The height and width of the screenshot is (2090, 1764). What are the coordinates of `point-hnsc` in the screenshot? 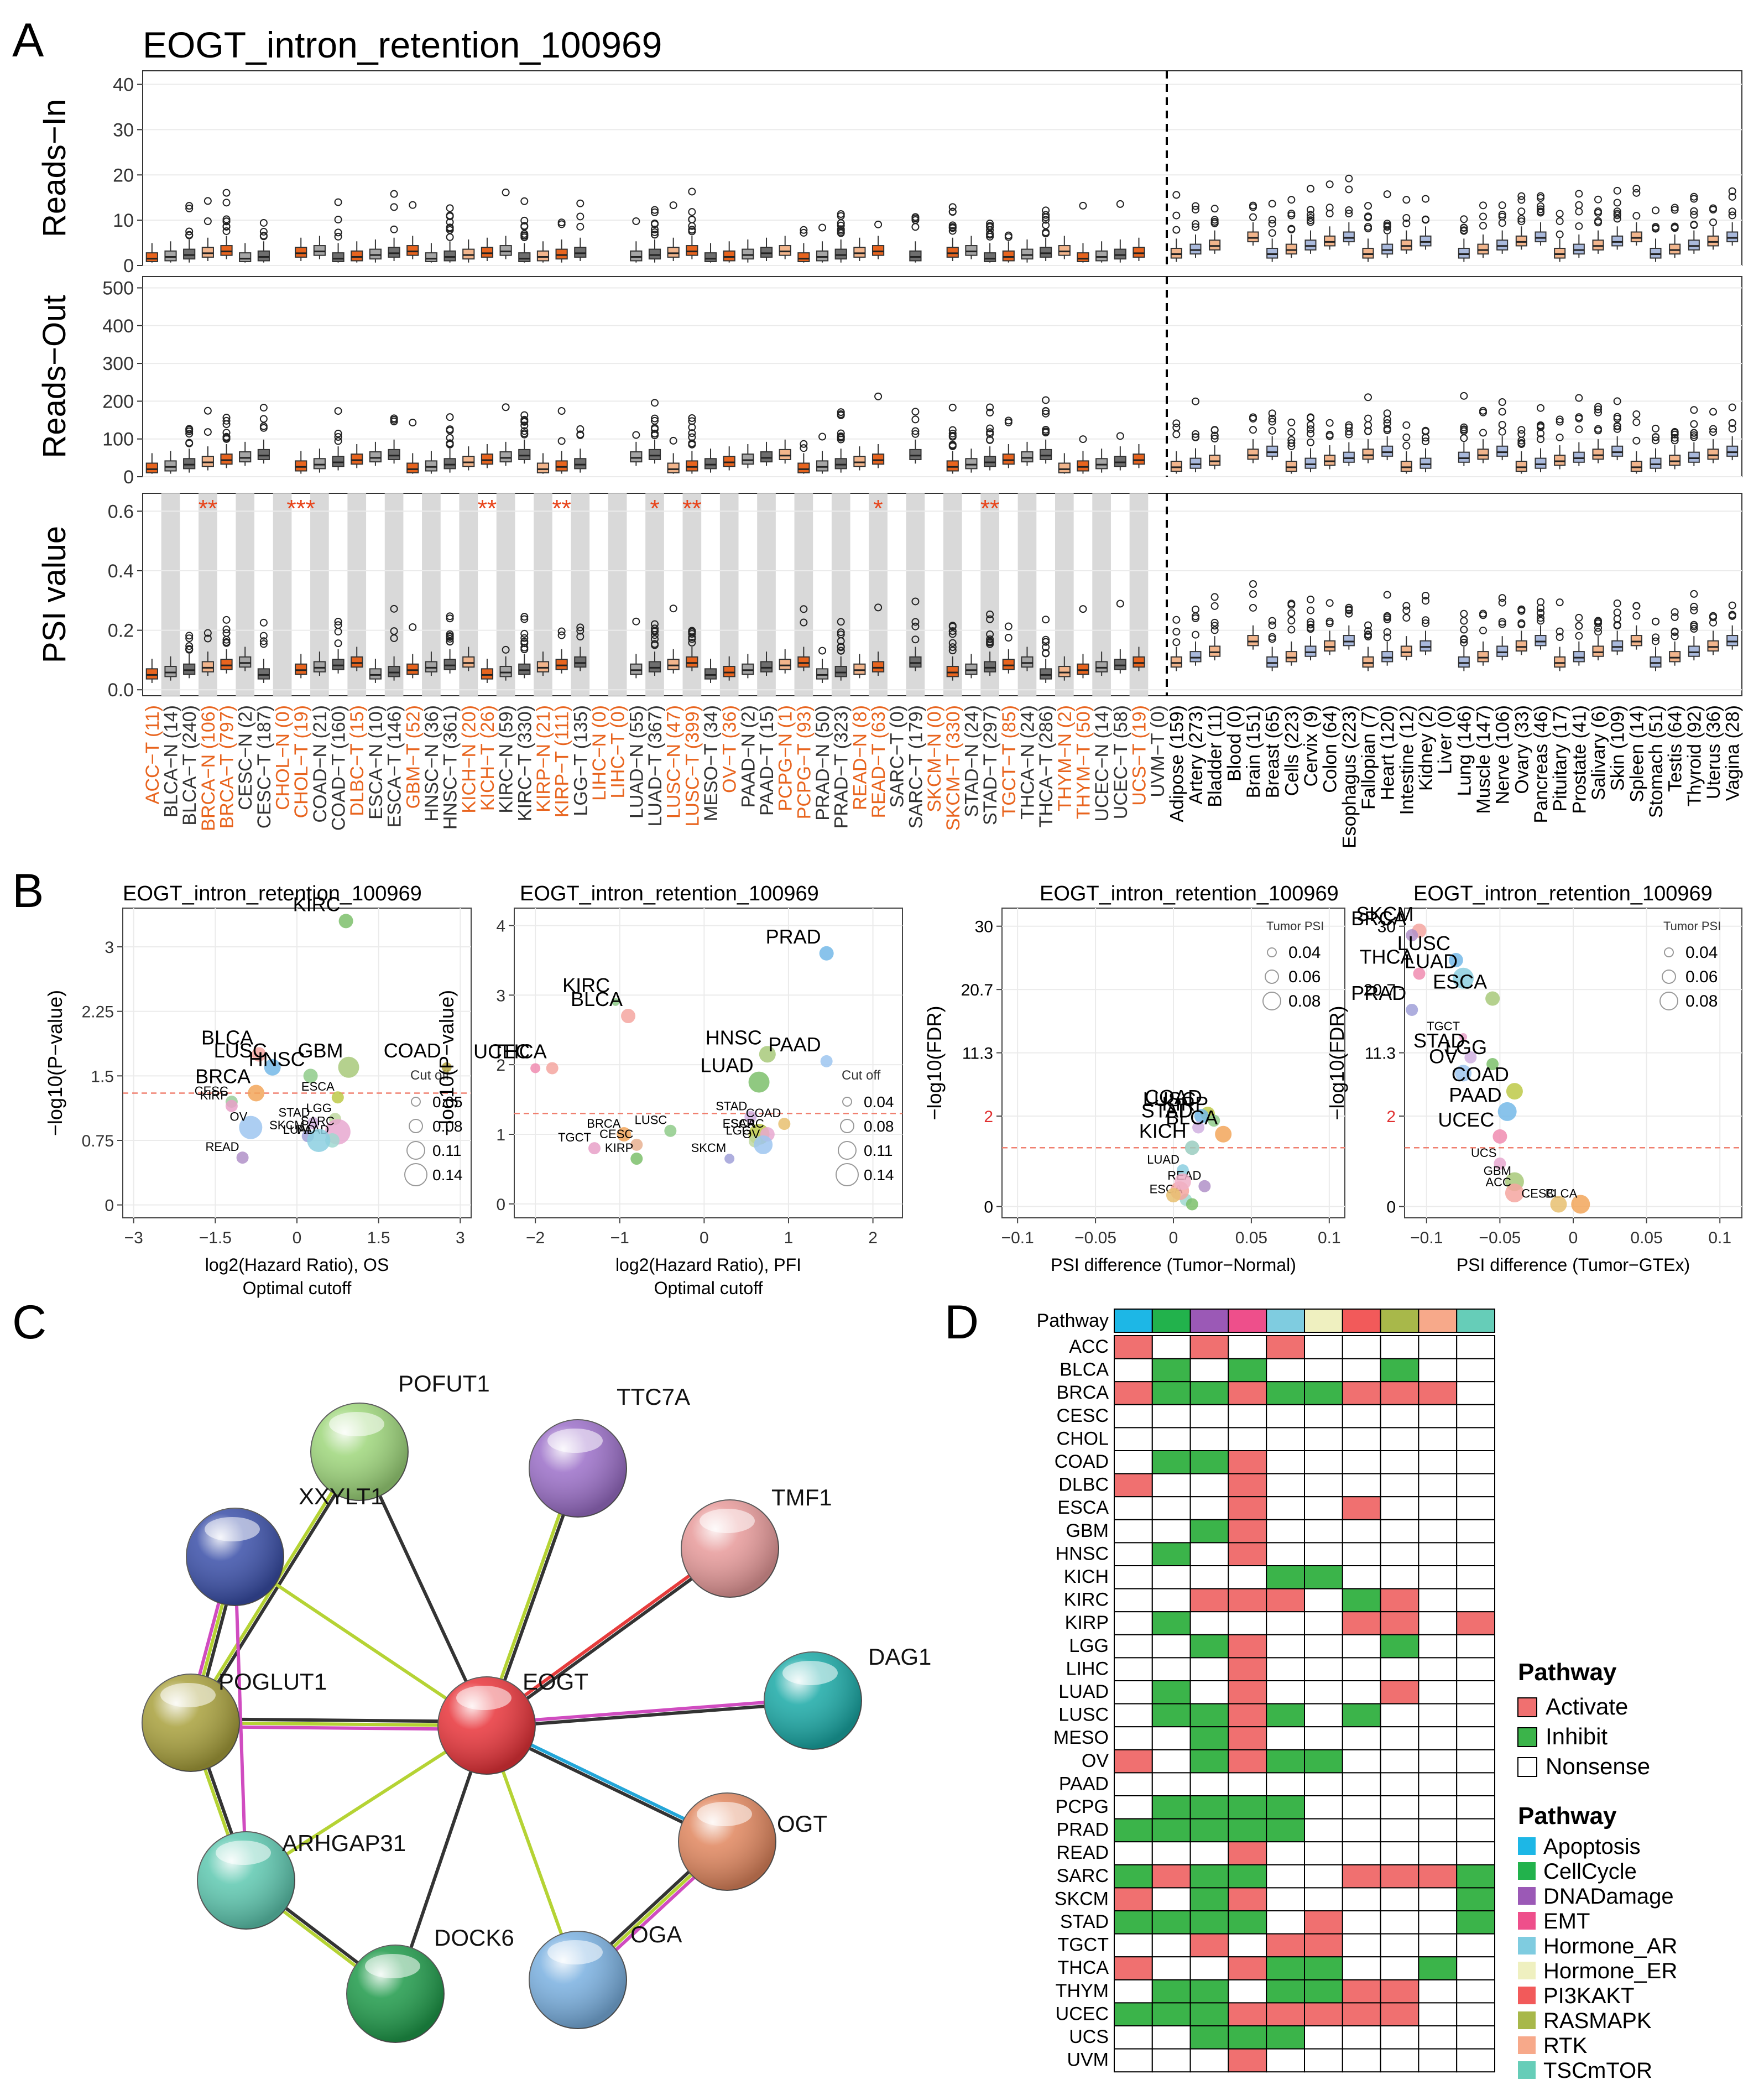 It's located at (767, 1054).